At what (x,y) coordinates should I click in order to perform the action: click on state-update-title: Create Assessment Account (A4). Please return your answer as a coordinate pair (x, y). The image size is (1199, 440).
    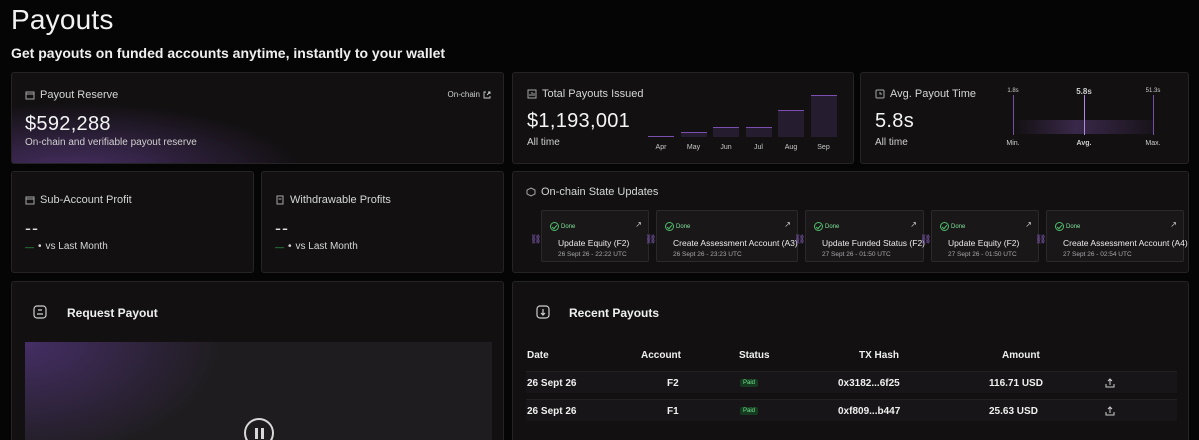
    Looking at the image, I should click on (1125, 243).